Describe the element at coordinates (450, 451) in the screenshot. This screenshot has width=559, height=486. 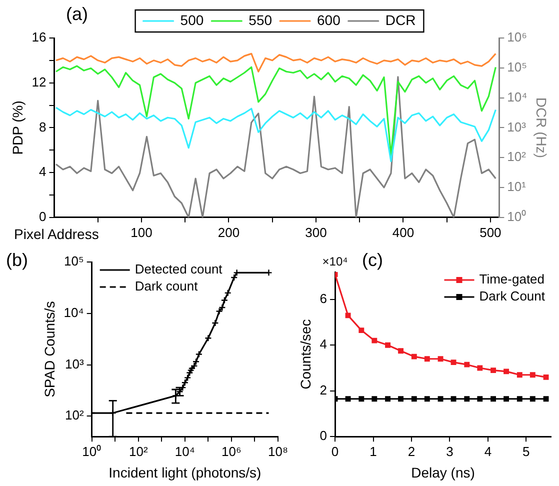
I see `x-tick-label: 3` at that location.